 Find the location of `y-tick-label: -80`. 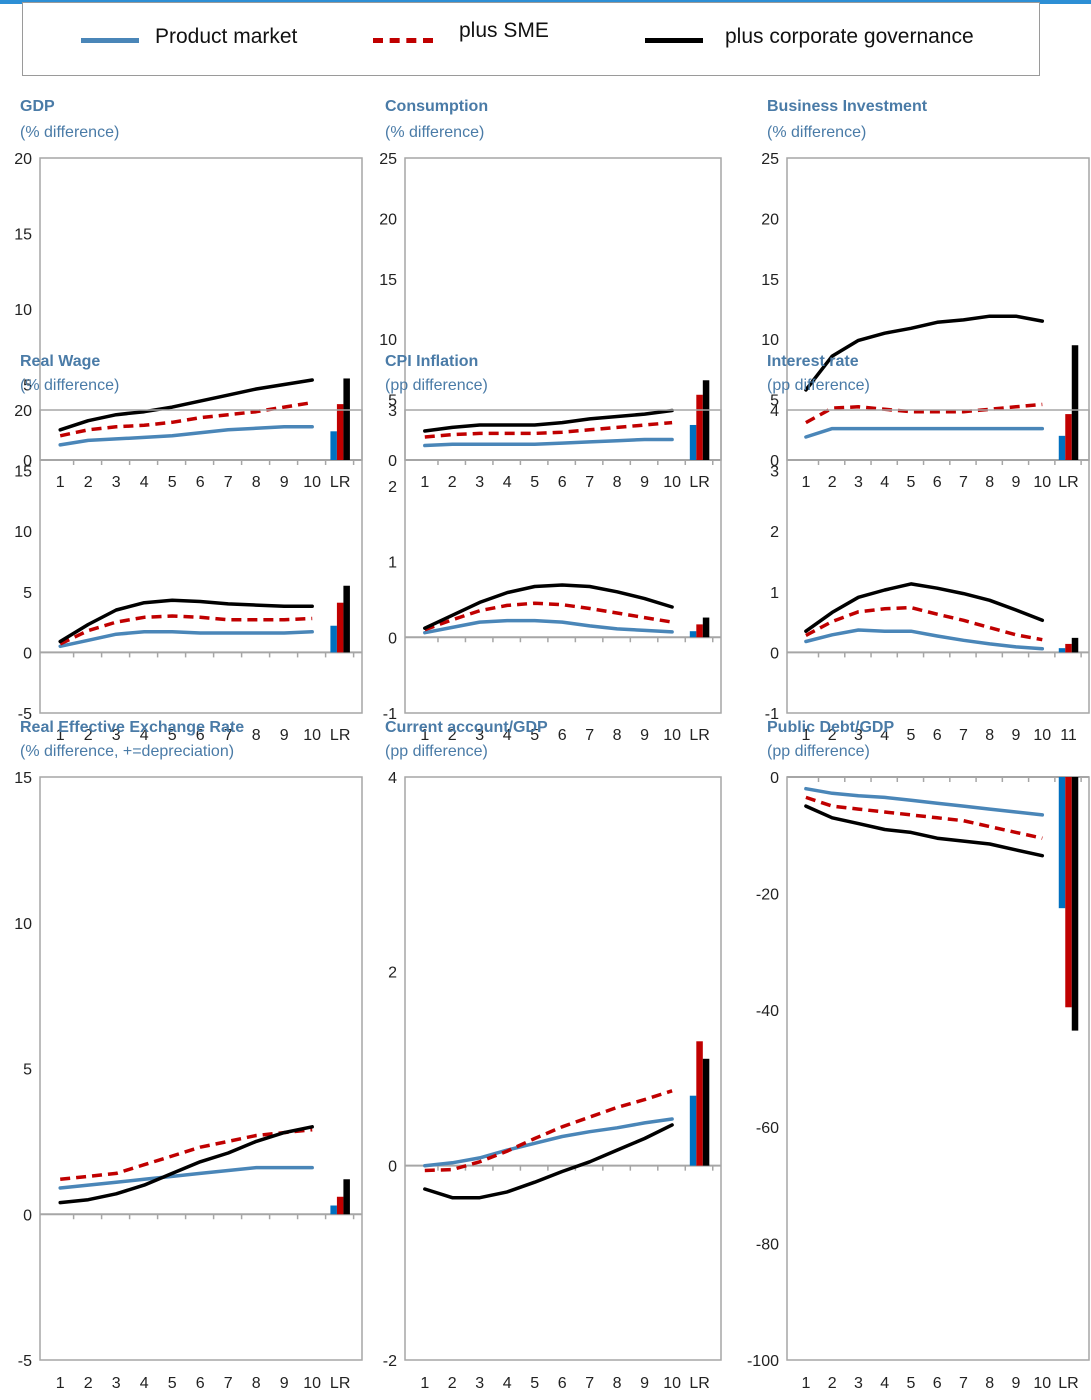

y-tick-label: -80 is located at coordinates (767, 1244).